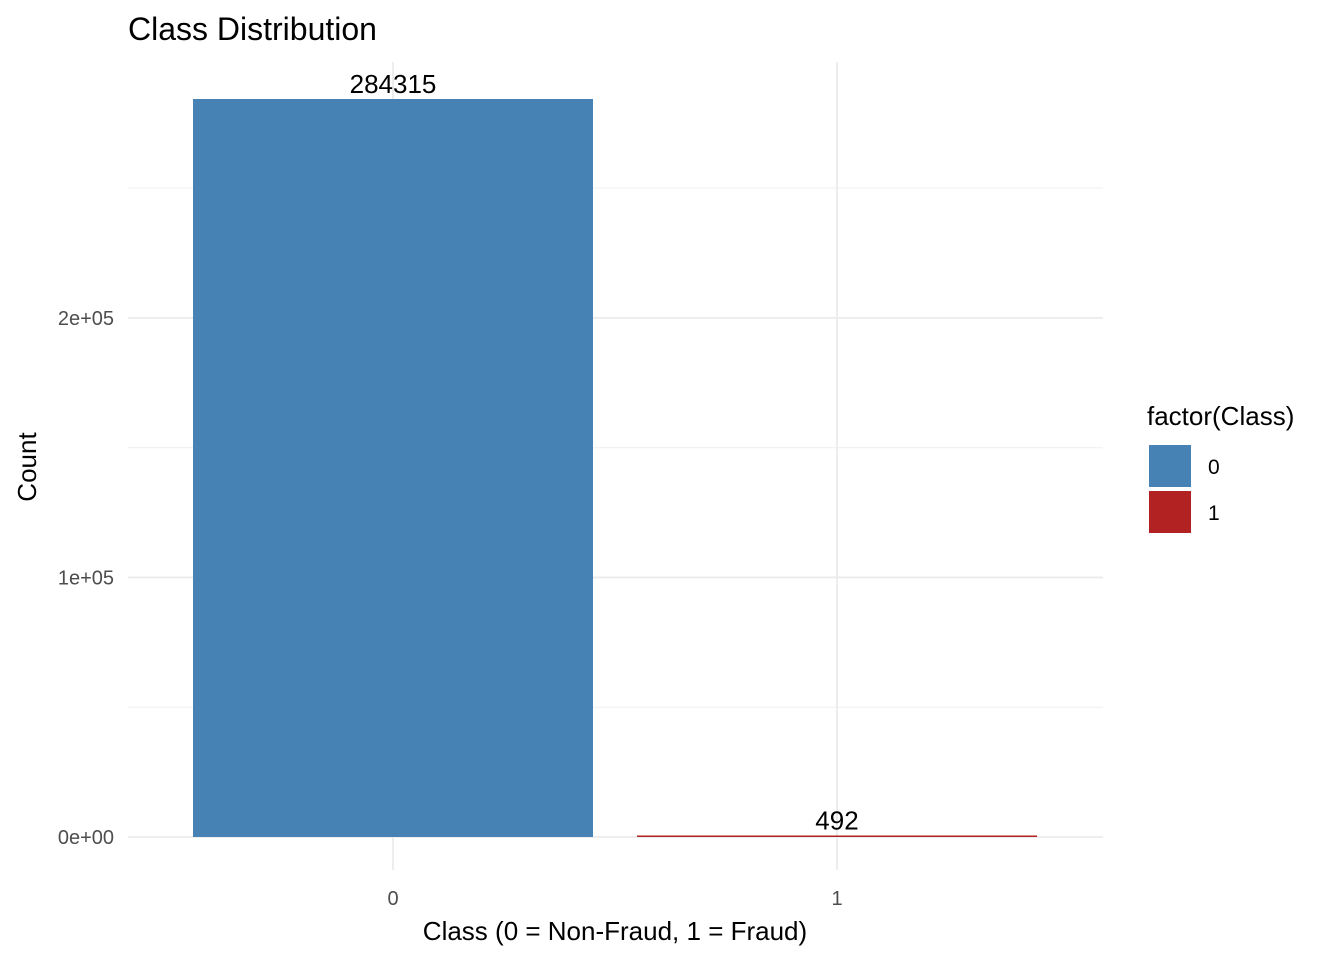 The height and width of the screenshot is (960, 1344). Describe the element at coordinates (393, 84) in the screenshot. I see `data-label-class-0: 284315` at that location.